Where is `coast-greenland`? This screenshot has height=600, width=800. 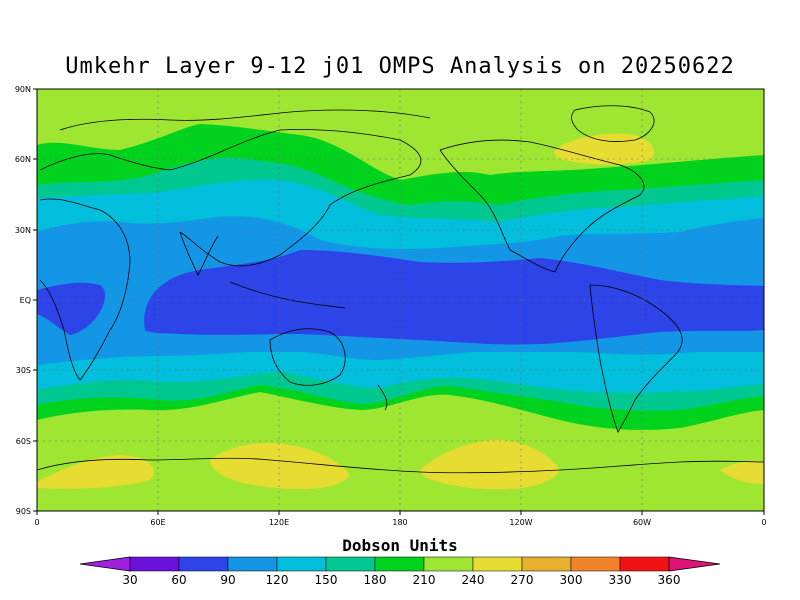
coast-greenland is located at coordinates (613, 123).